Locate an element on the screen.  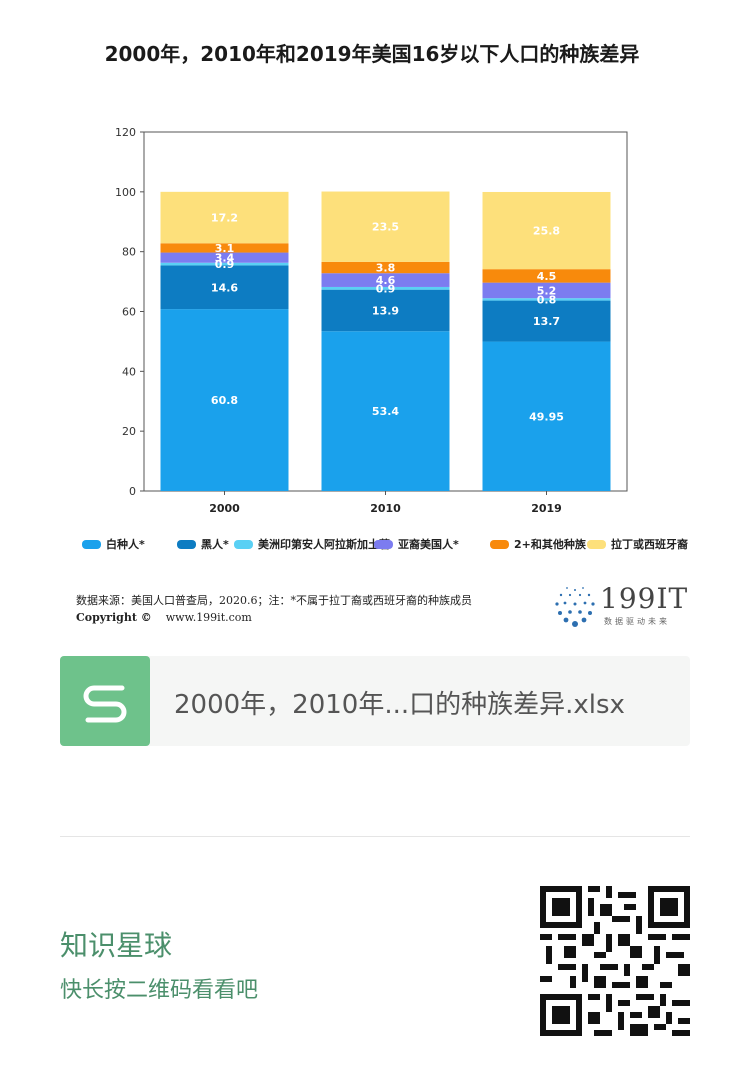
legend-label: 白种人* is located at coordinates (125, 544).